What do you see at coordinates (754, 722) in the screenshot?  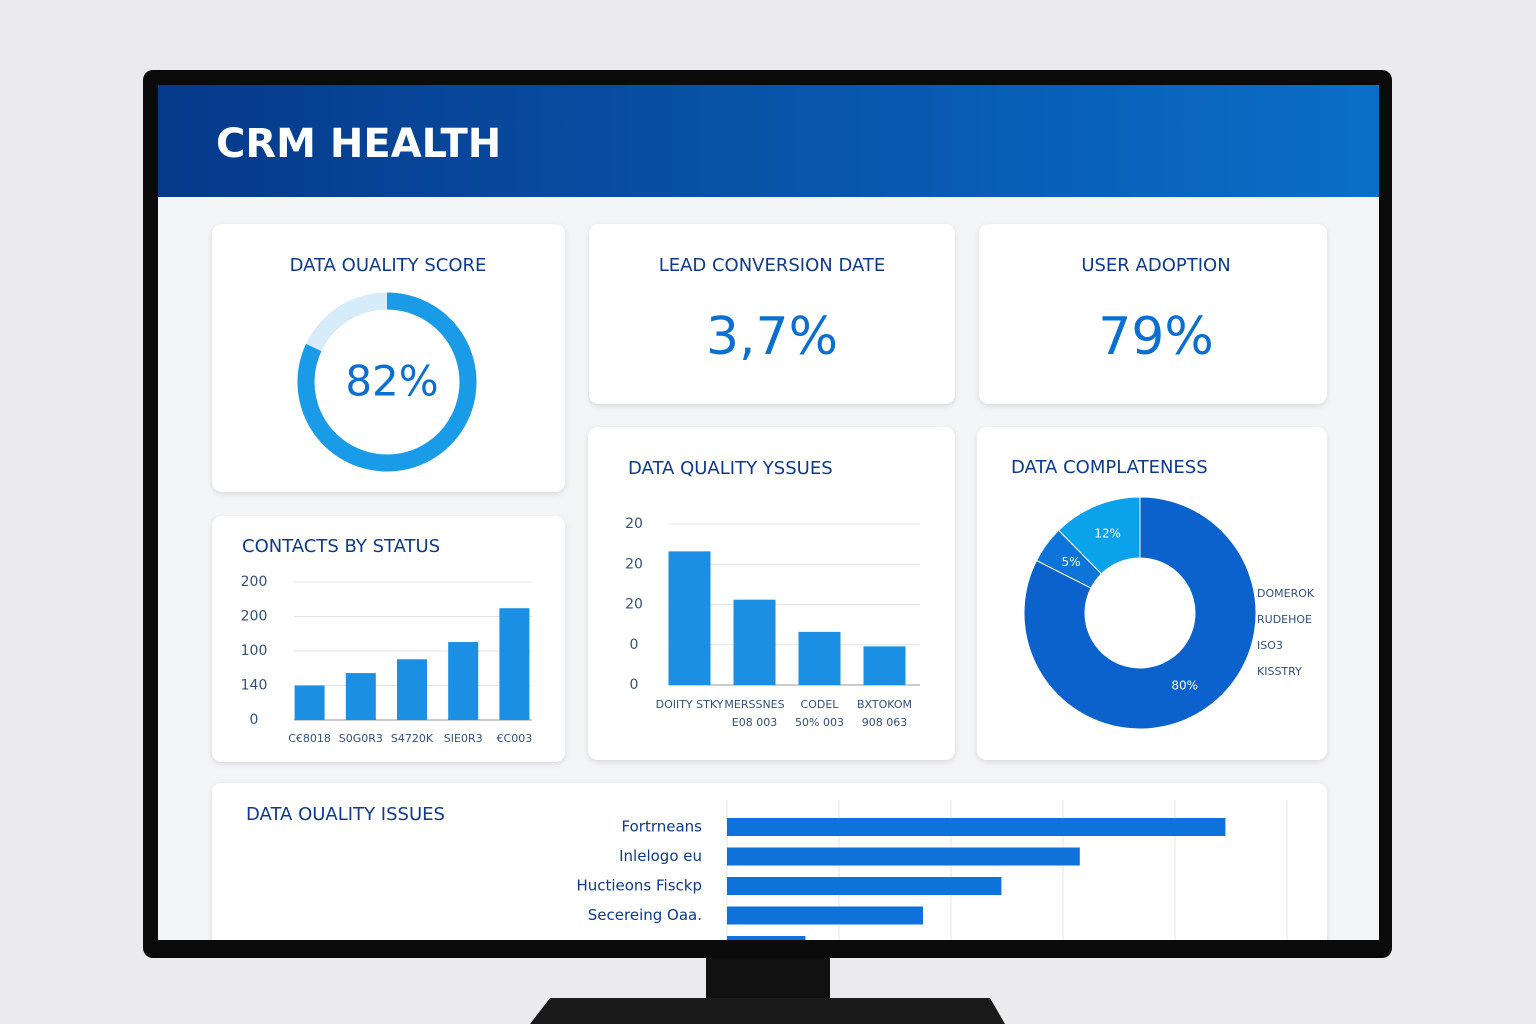 I see `x-tick-label: E08 003` at bounding box center [754, 722].